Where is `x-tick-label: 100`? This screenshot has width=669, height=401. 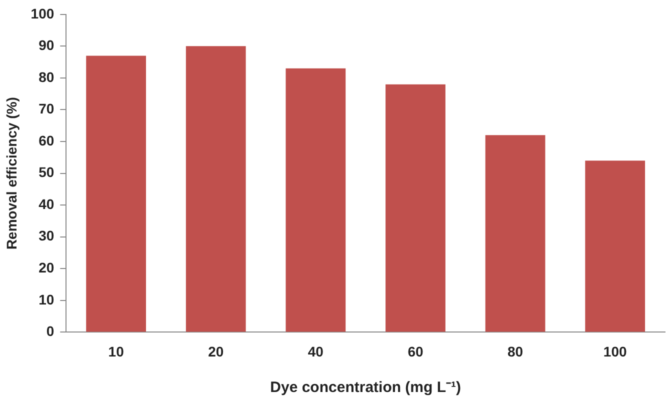
x-tick-label: 100 is located at coordinates (615, 351).